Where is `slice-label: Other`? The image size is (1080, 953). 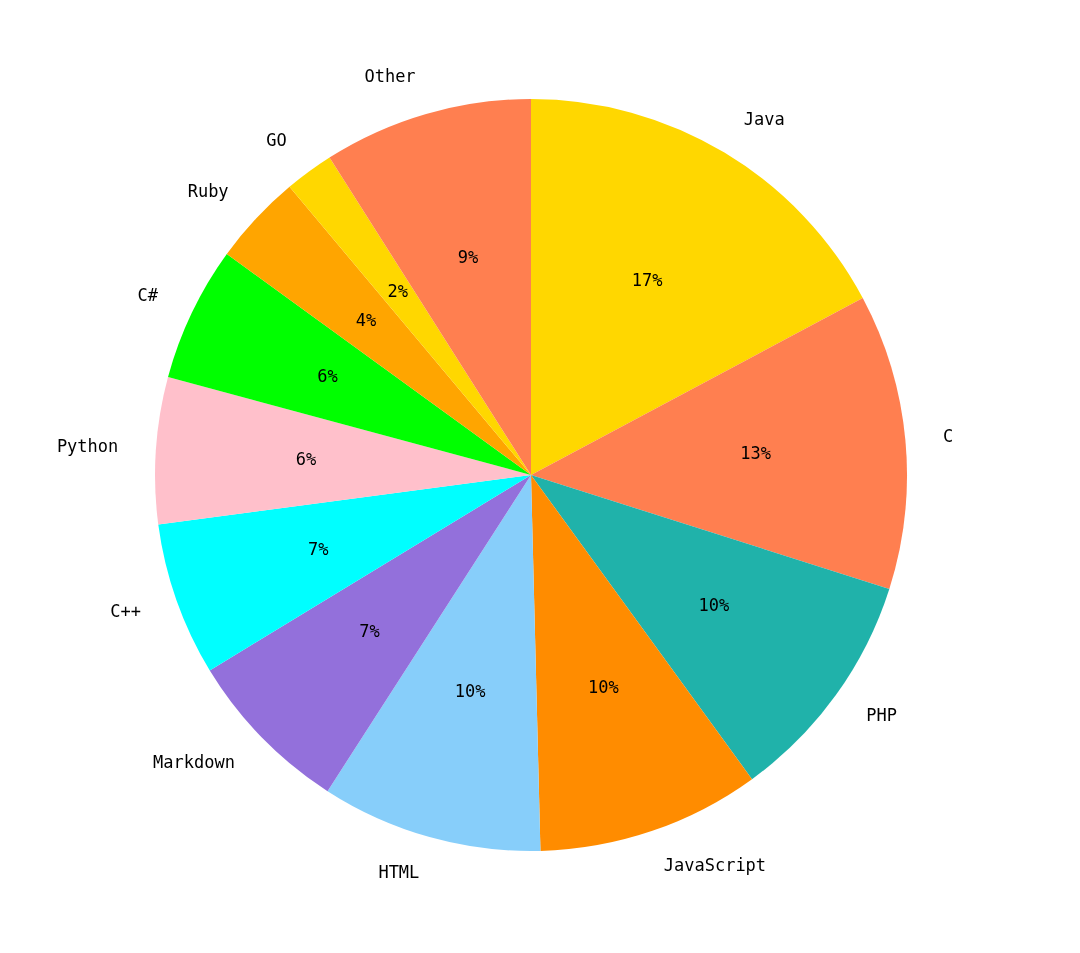
slice-label: Other is located at coordinates (390, 76).